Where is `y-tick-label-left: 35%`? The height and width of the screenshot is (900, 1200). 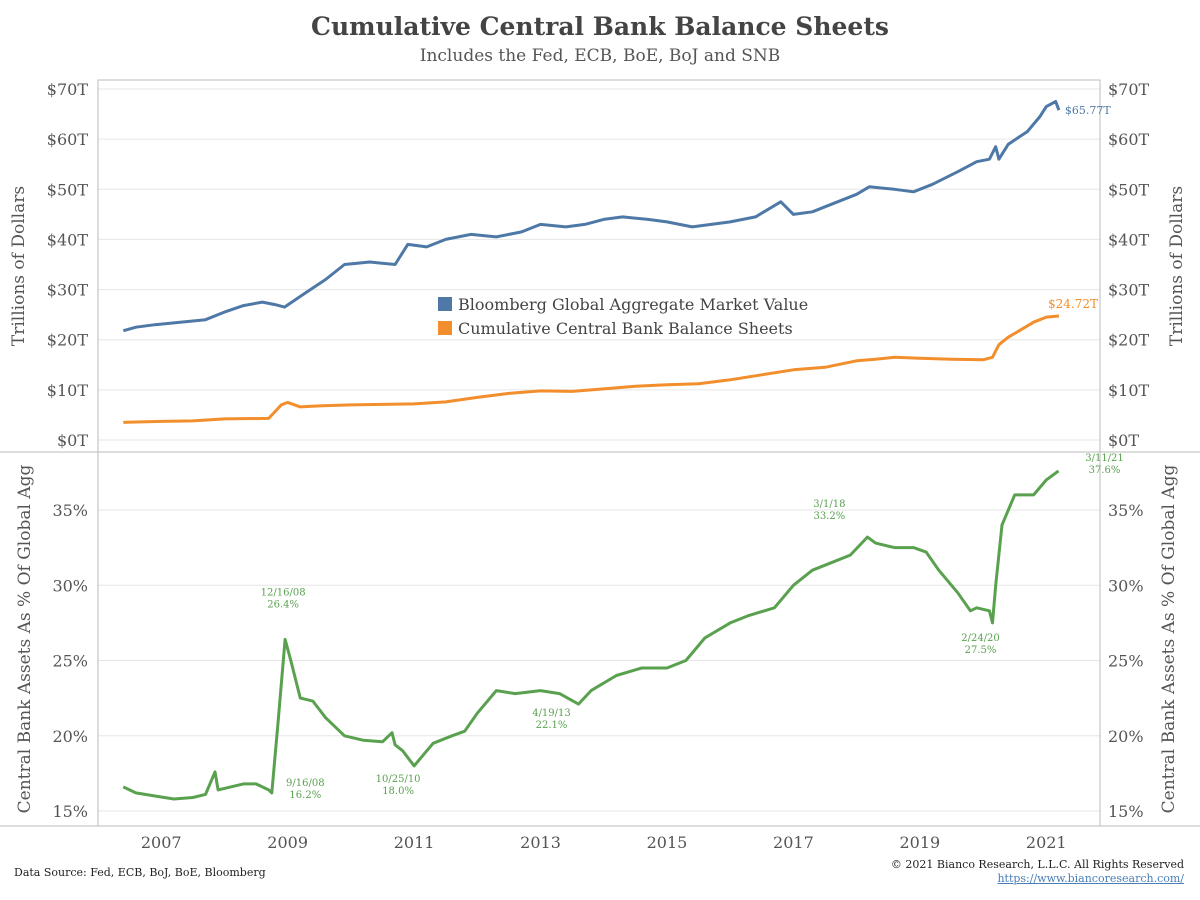 y-tick-label-left: 35% is located at coordinates (70, 510).